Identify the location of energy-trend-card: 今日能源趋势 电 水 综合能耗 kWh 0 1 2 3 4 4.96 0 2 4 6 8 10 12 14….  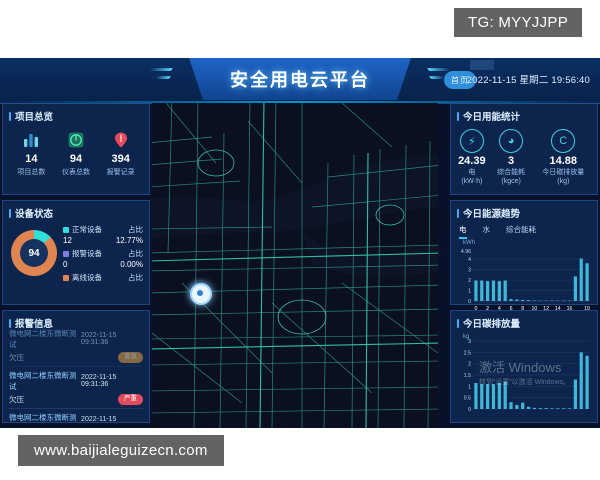
(524, 256).